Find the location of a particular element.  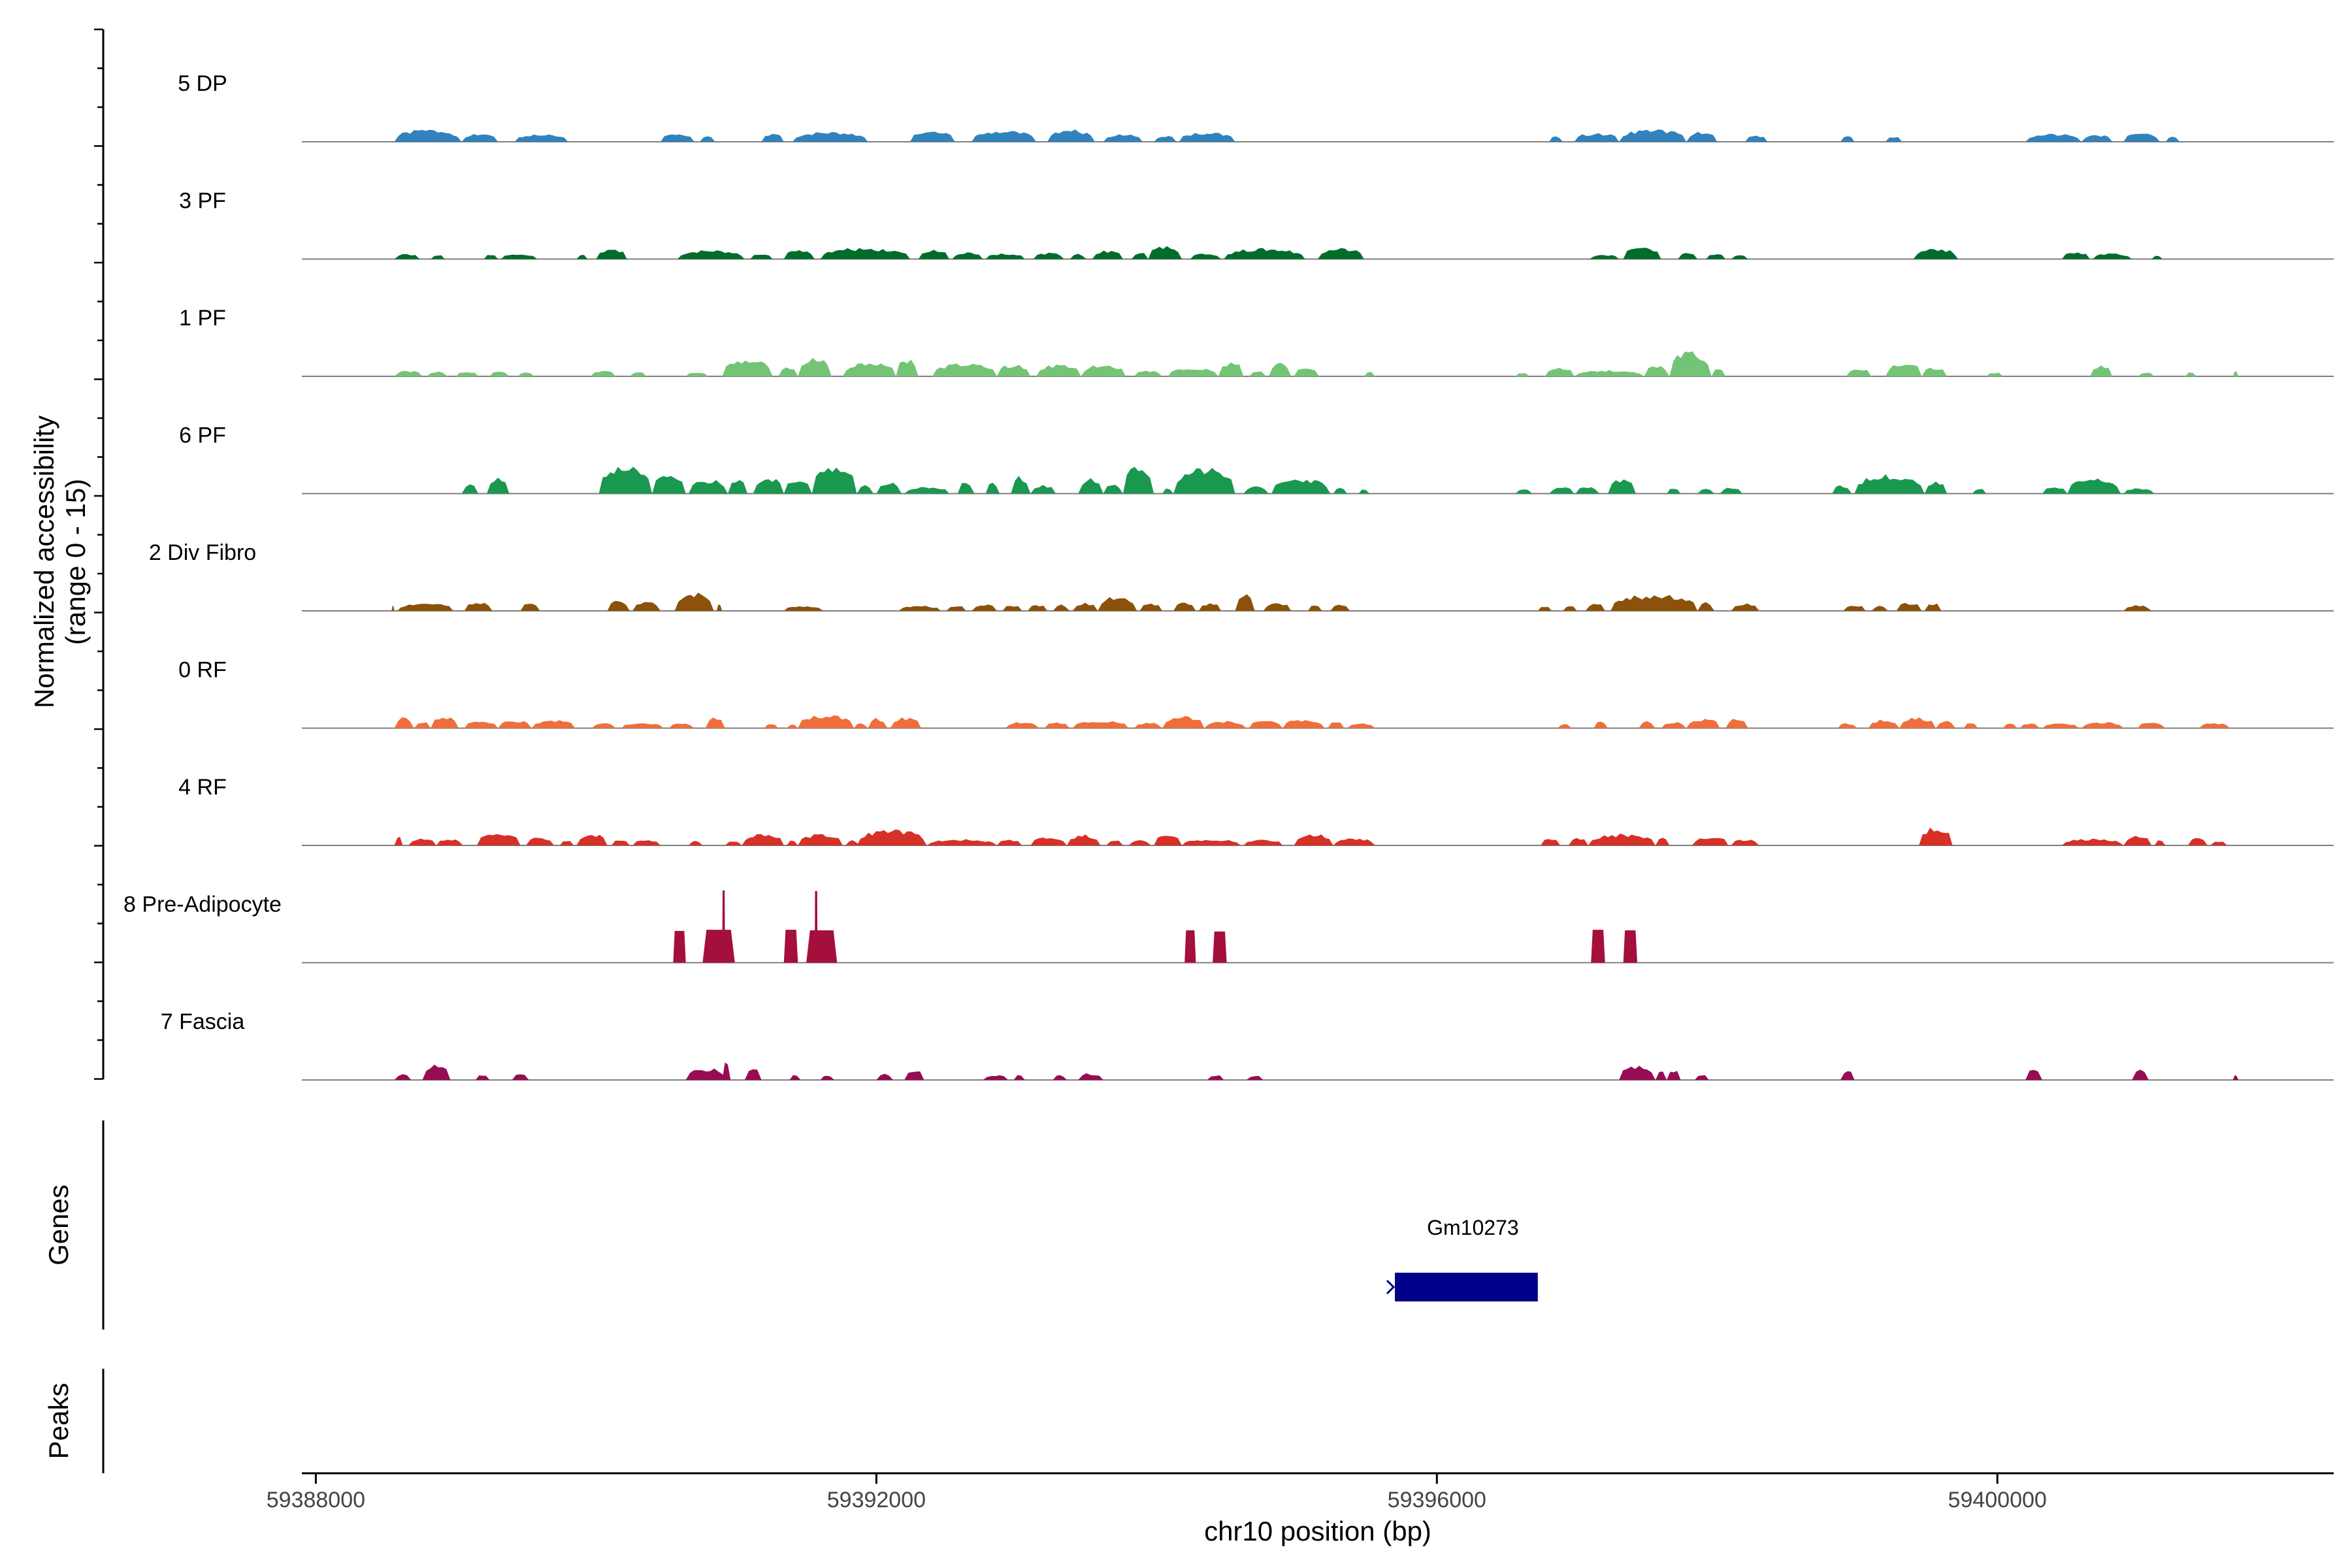

track-label: 0 RF is located at coordinates (202, 670).